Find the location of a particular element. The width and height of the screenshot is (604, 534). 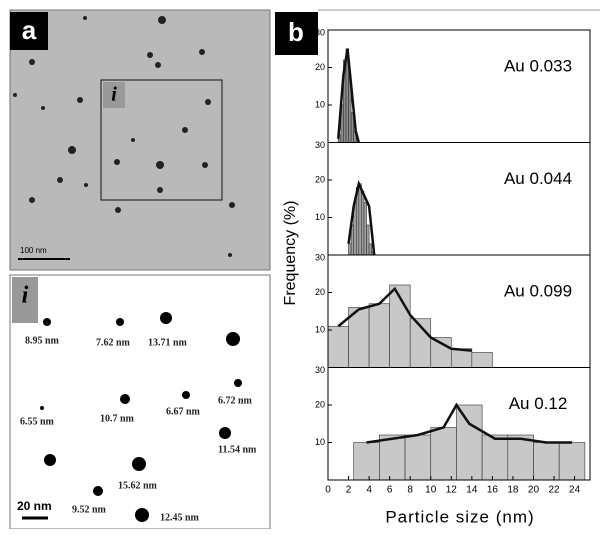

x-tick-label: 20 is located at coordinates (534, 490).